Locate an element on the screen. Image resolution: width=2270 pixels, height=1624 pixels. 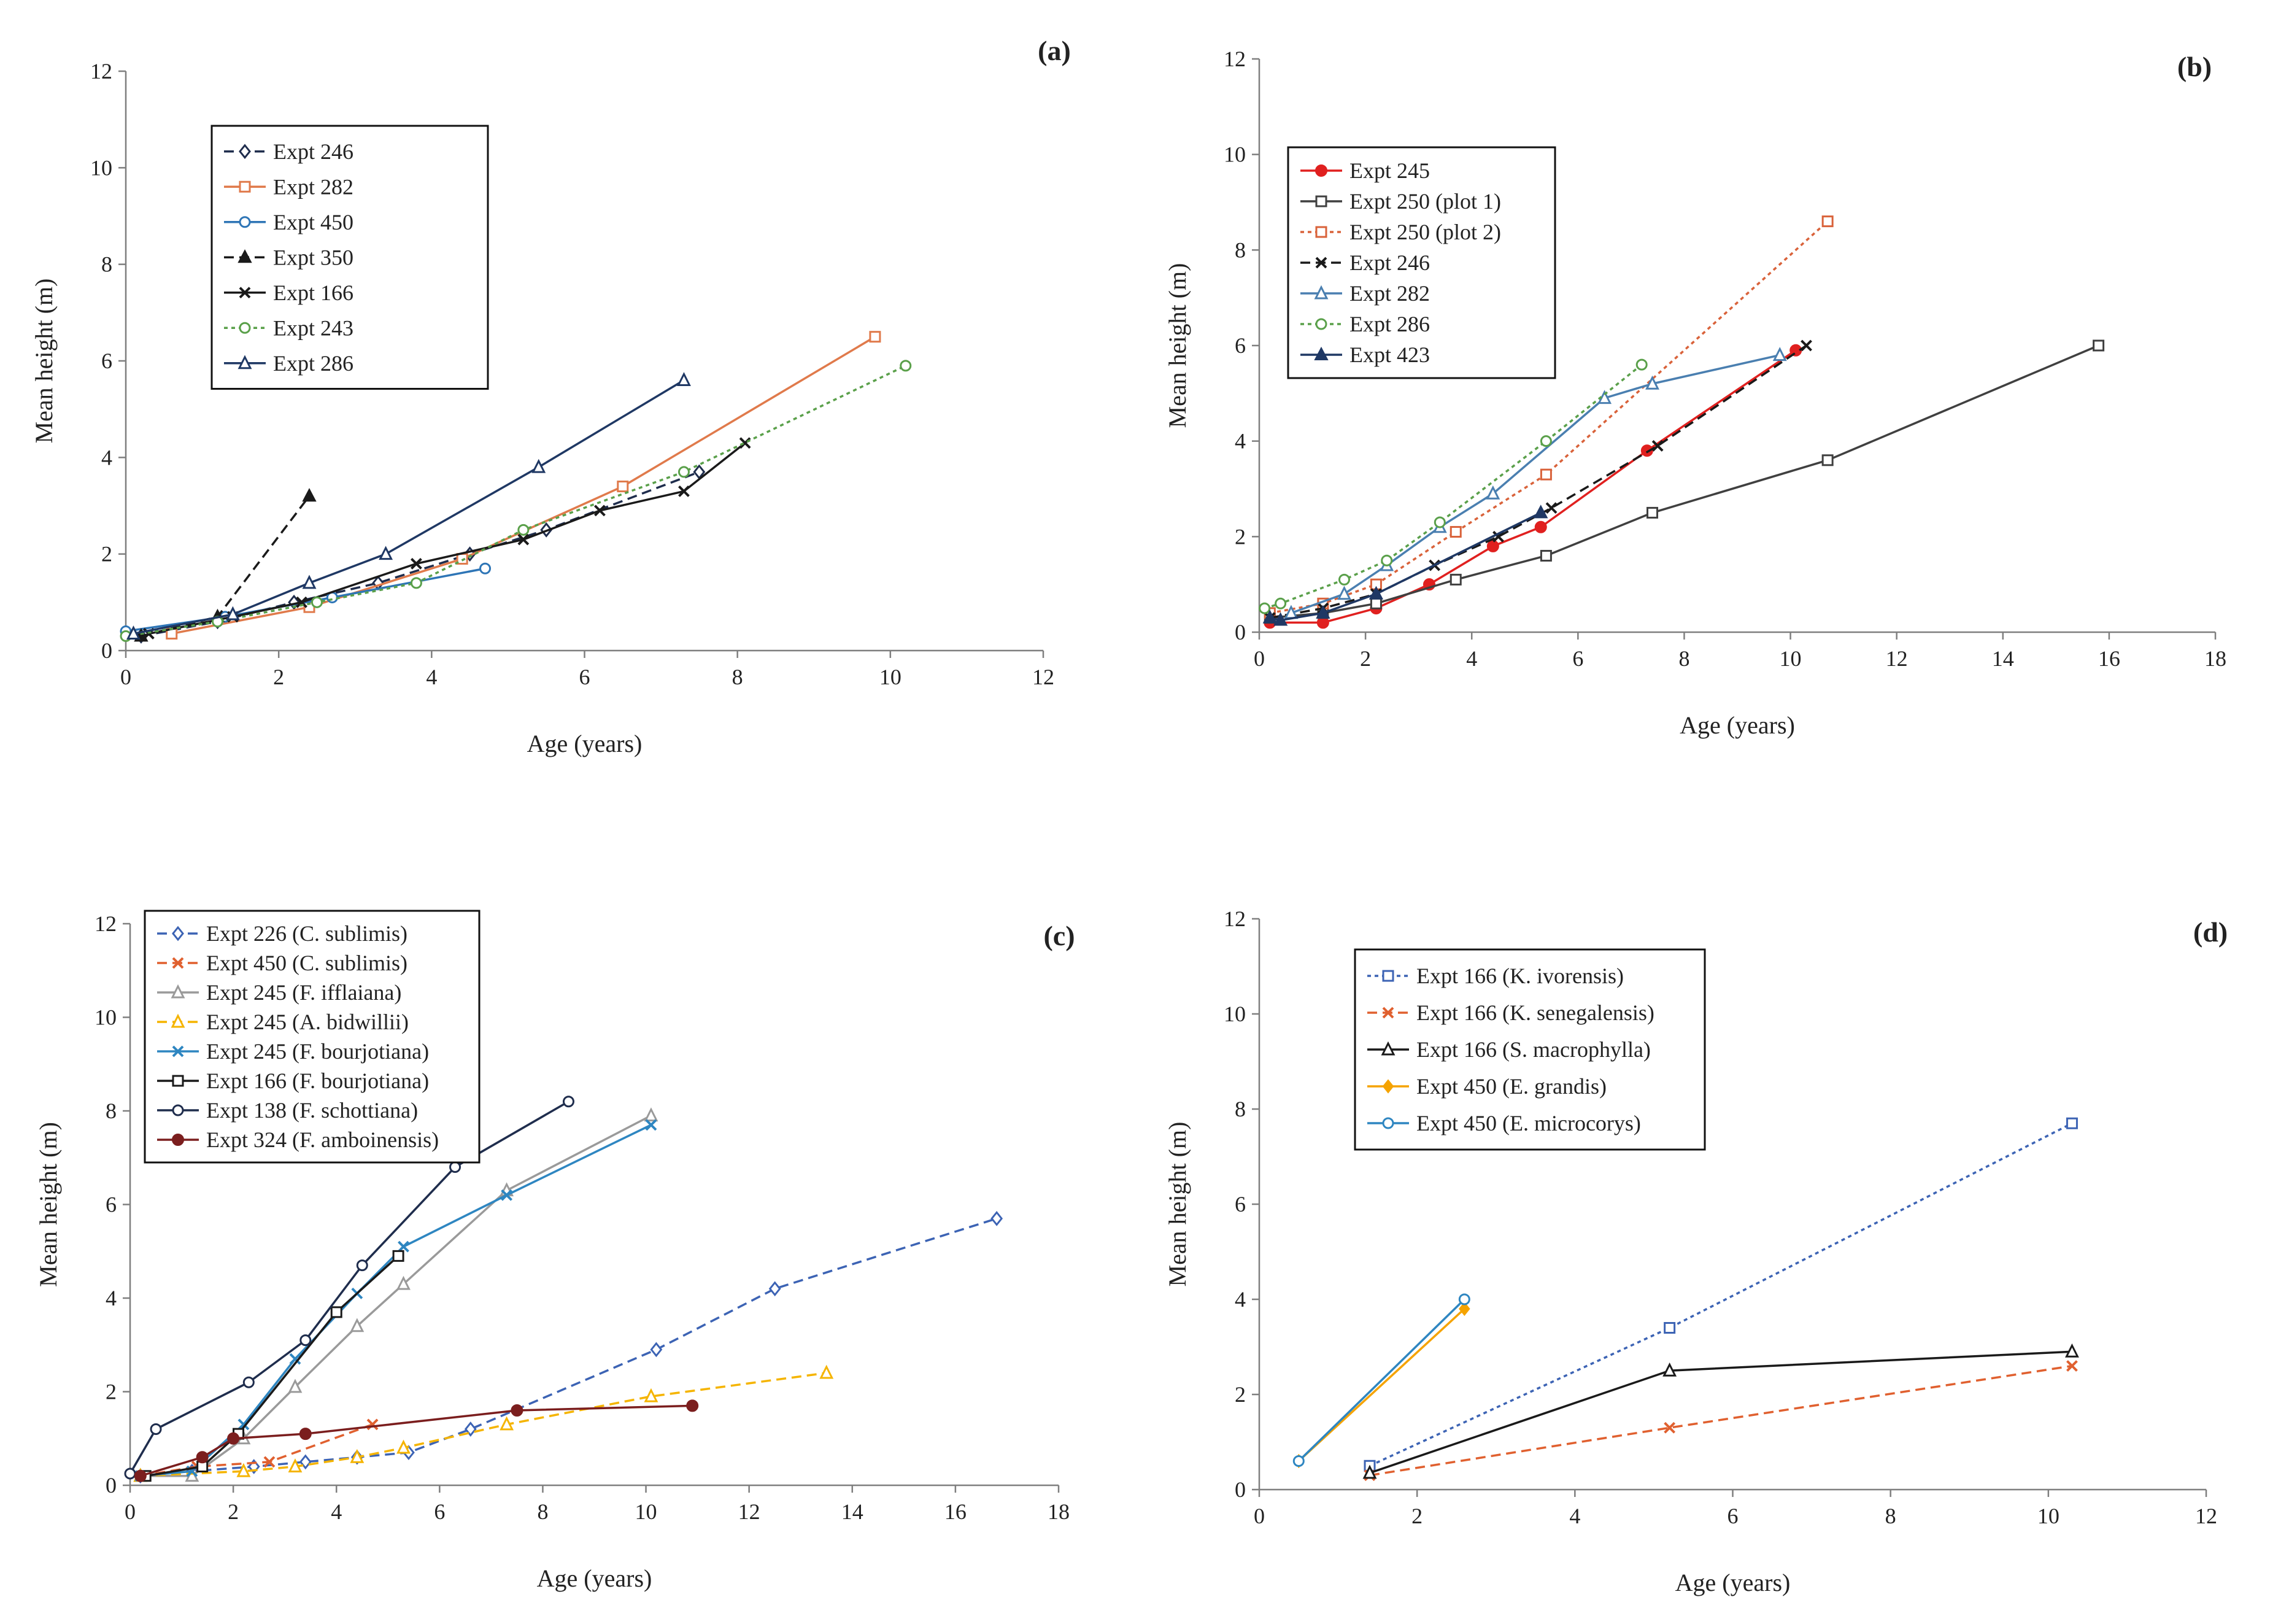
x-tick-label: 4 is located at coordinates (1575, 1516).